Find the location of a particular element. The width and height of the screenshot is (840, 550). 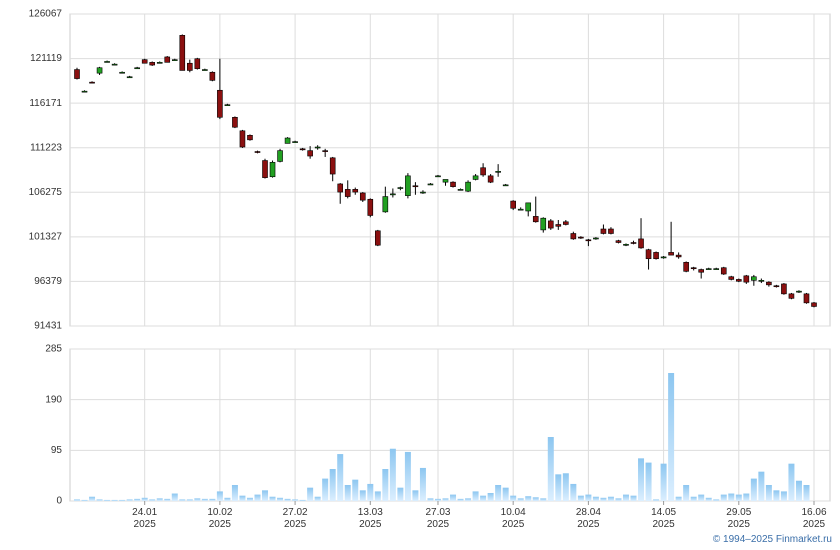

source: © 1994–2025 Finmarket.ru is located at coordinates (772, 539).